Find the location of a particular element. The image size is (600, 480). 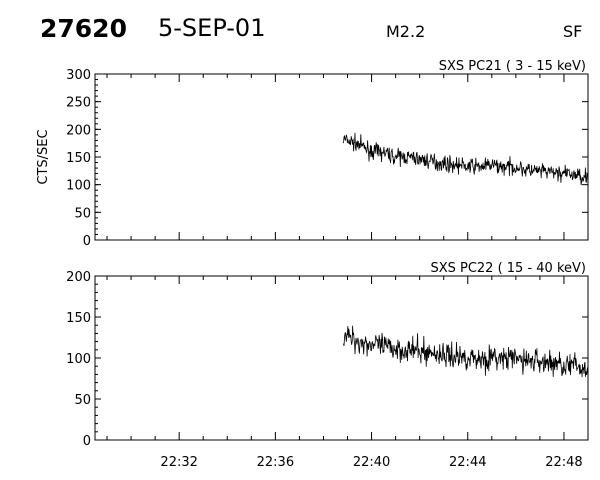

x-tick-label: 22:36 is located at coordinates (275, 462).